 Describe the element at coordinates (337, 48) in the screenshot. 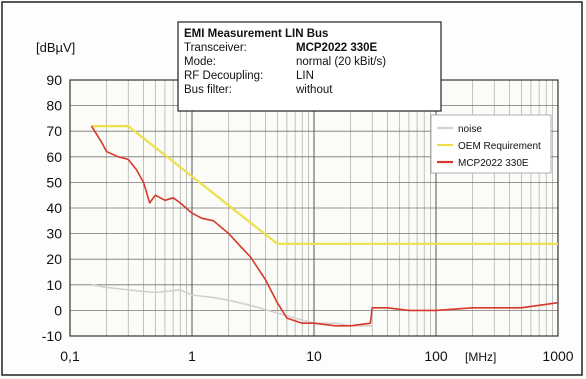

I see `info-row-value: MCP2022 330E` at that location.